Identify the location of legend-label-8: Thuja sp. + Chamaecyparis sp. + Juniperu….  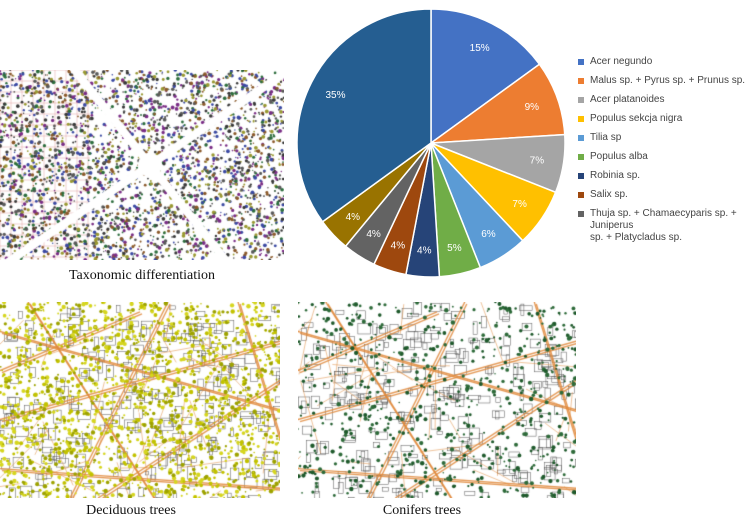
(663, 219).